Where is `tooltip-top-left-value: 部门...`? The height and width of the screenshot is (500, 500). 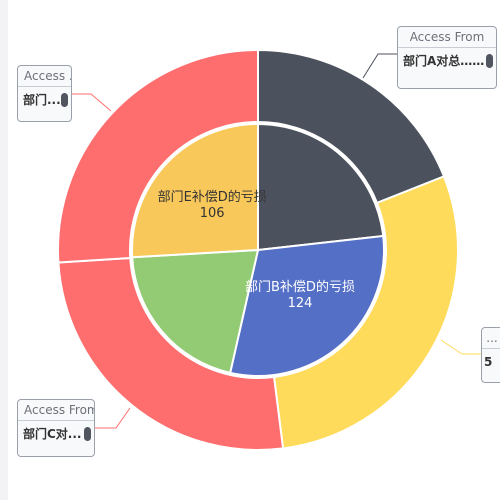
tooltip-top-left-value: 部门... is located at coordinates (44, 100).